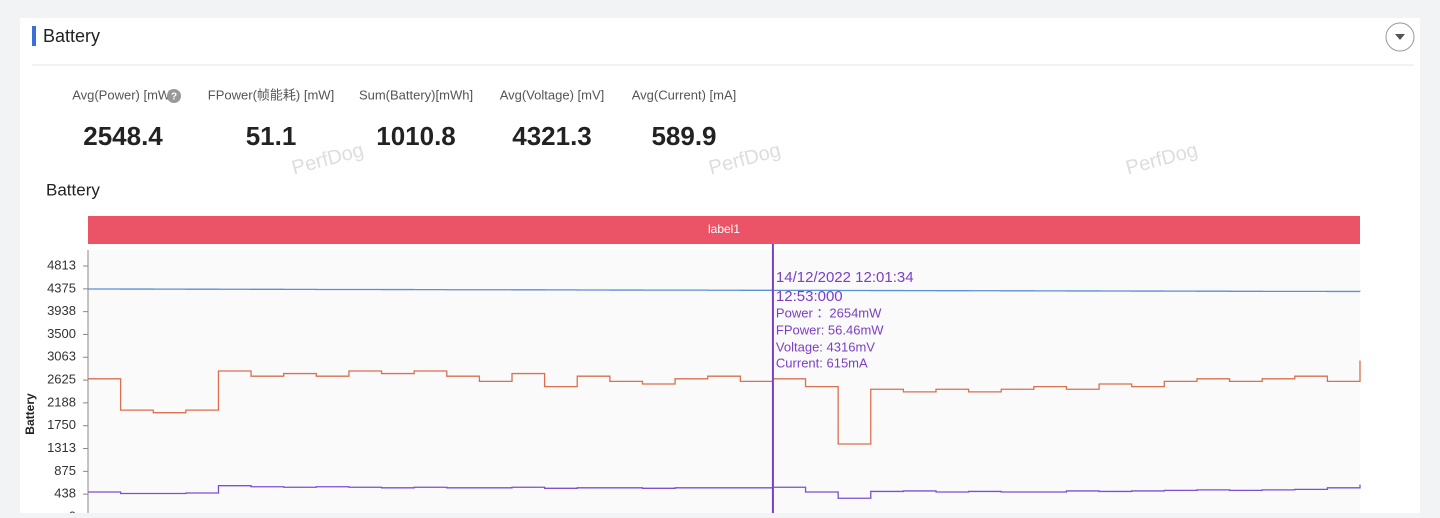 The height and width of the screenshot is (518, 1440). Describe the element at coordinates (552, 136) in the screenshot. I see `stat-value: 4321.3` at that location.